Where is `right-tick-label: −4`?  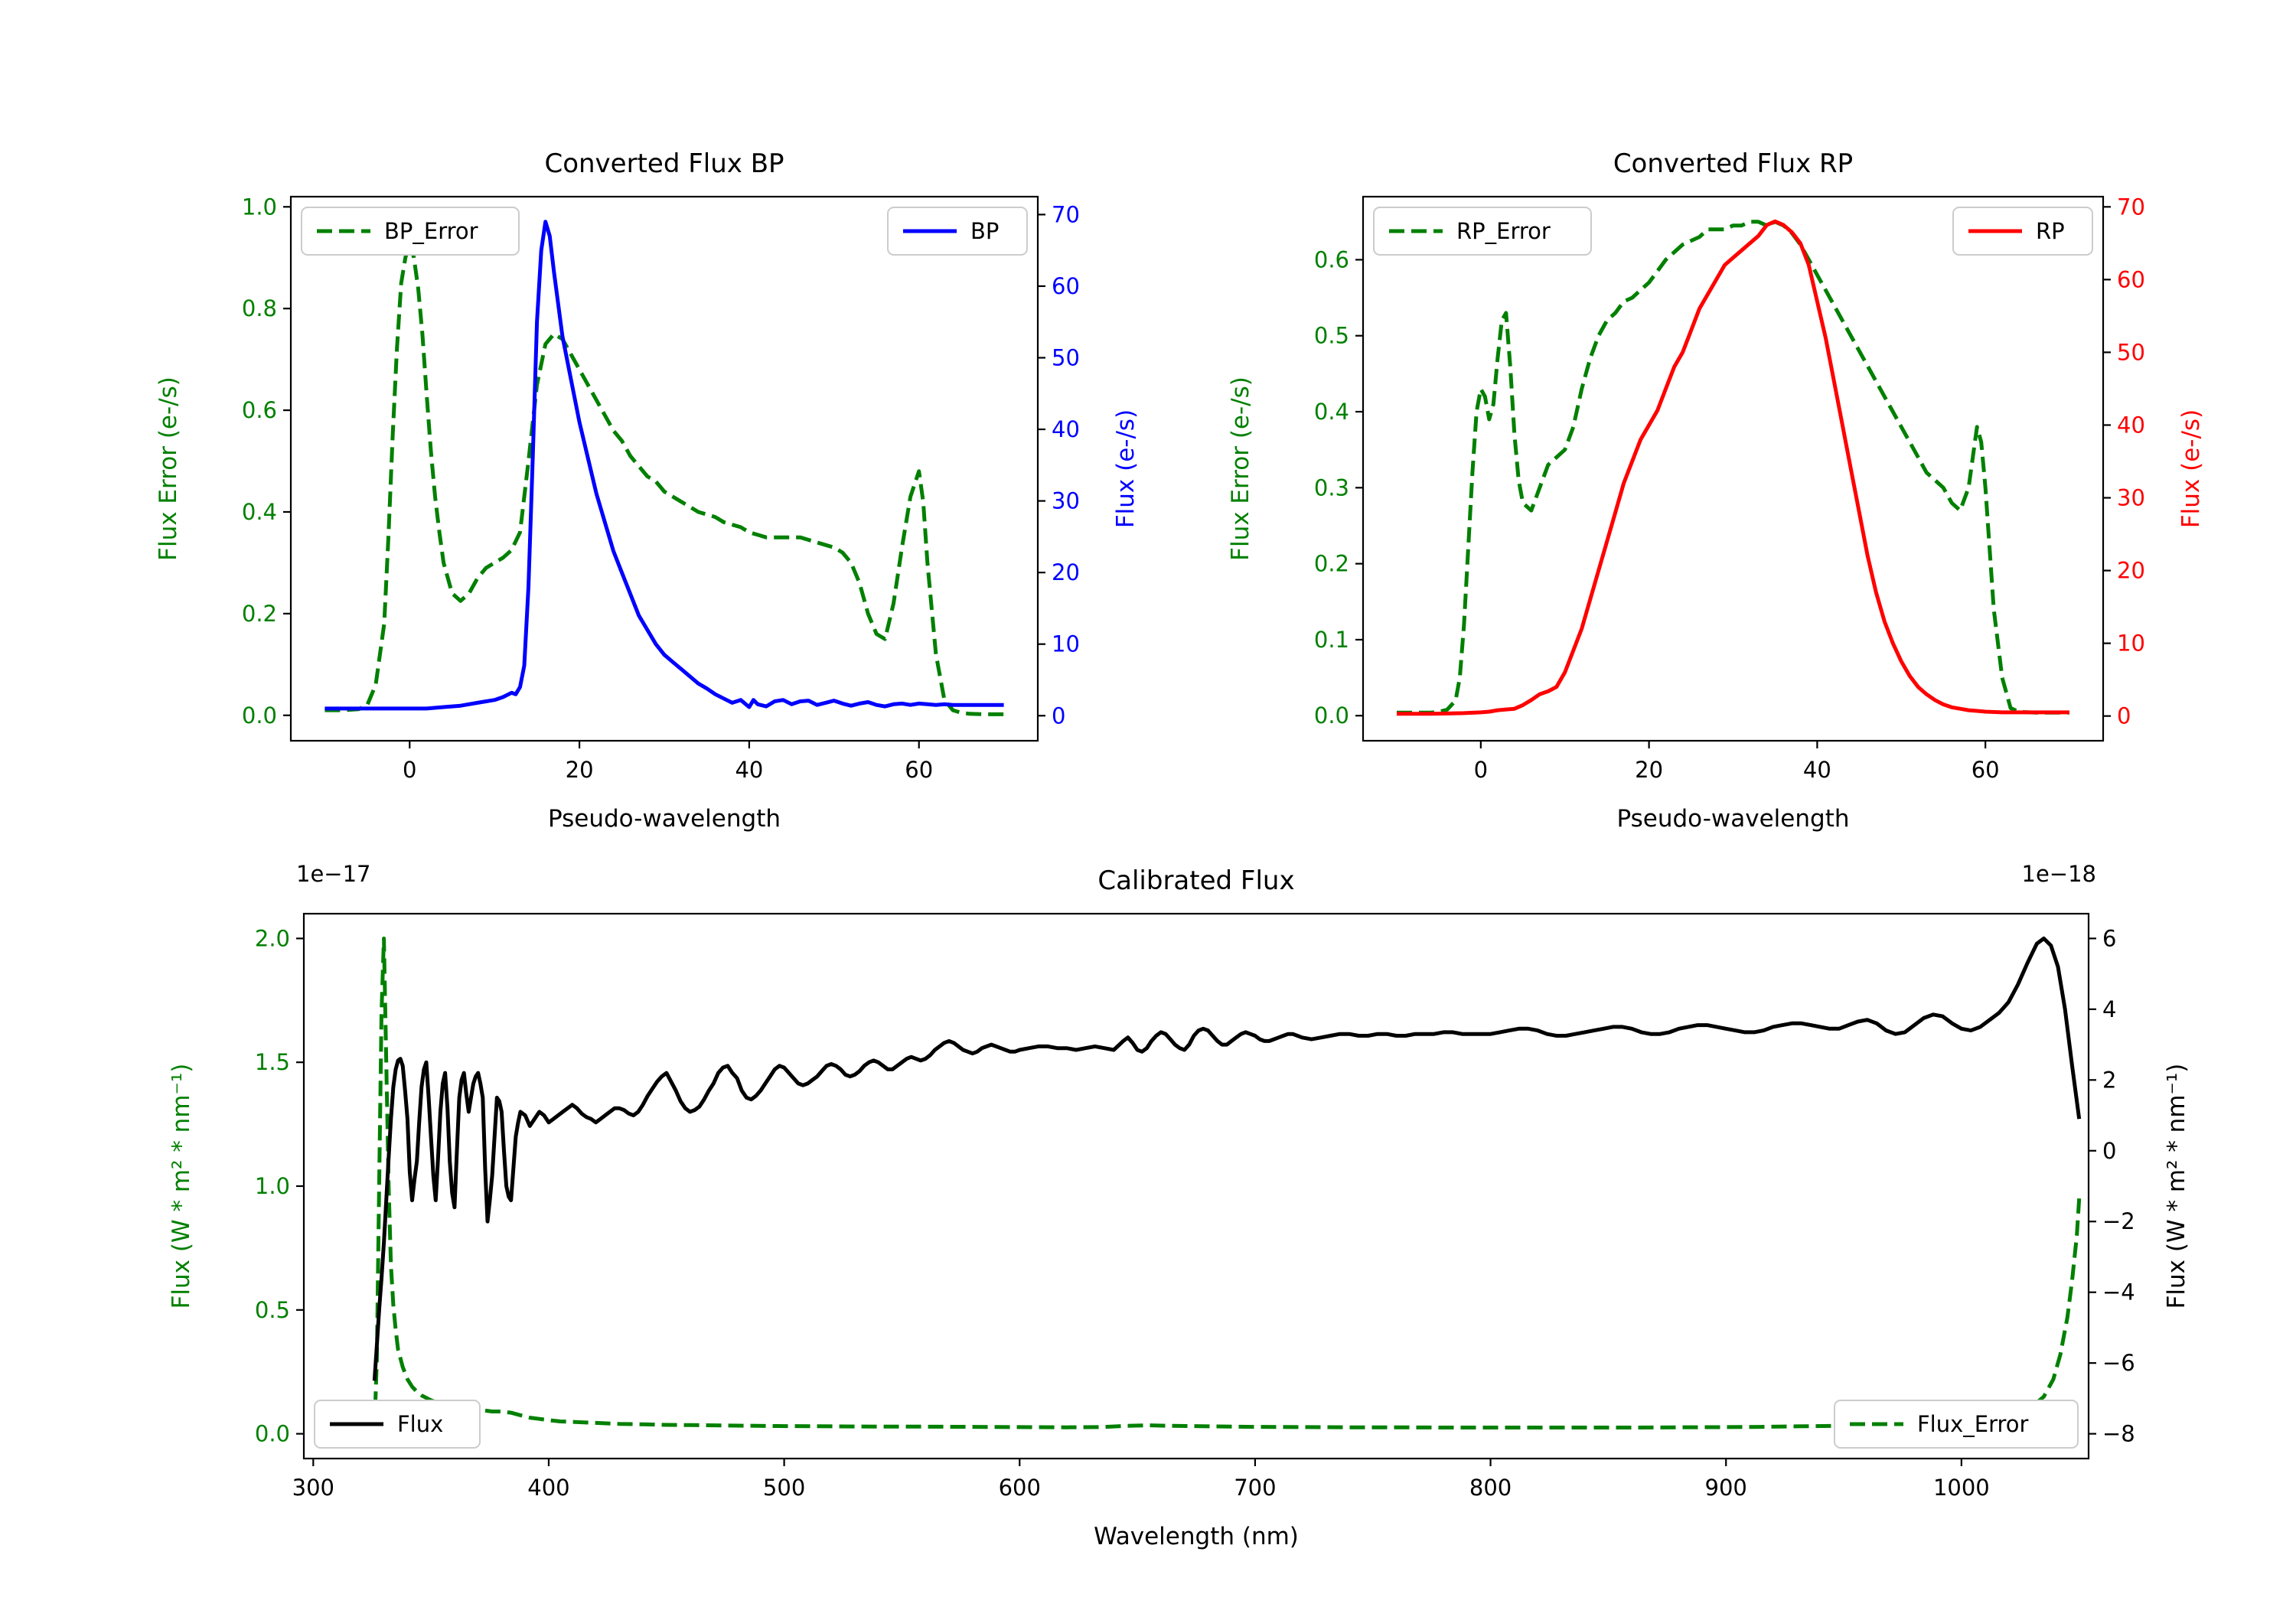
right-tick-label: −4 is located at coordinates (2118, 1292).